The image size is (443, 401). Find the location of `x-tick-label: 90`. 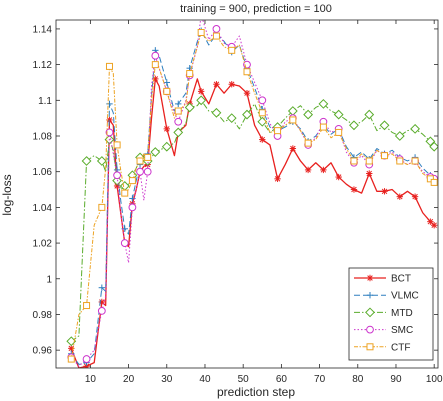

x-tick-label: 90 is located at coordinates (396, 379).